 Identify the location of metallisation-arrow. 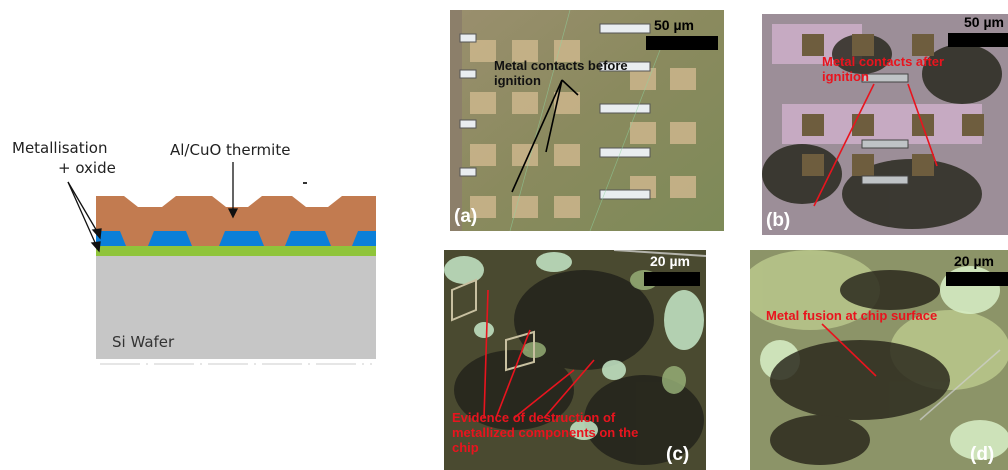
(83, 207).